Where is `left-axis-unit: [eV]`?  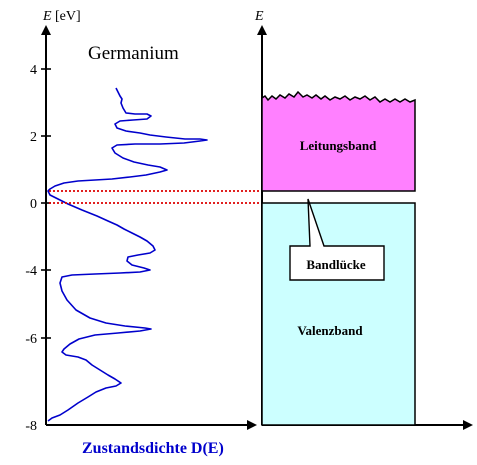
left-axis-unit: [eV] is located at coordinates (68, 16).